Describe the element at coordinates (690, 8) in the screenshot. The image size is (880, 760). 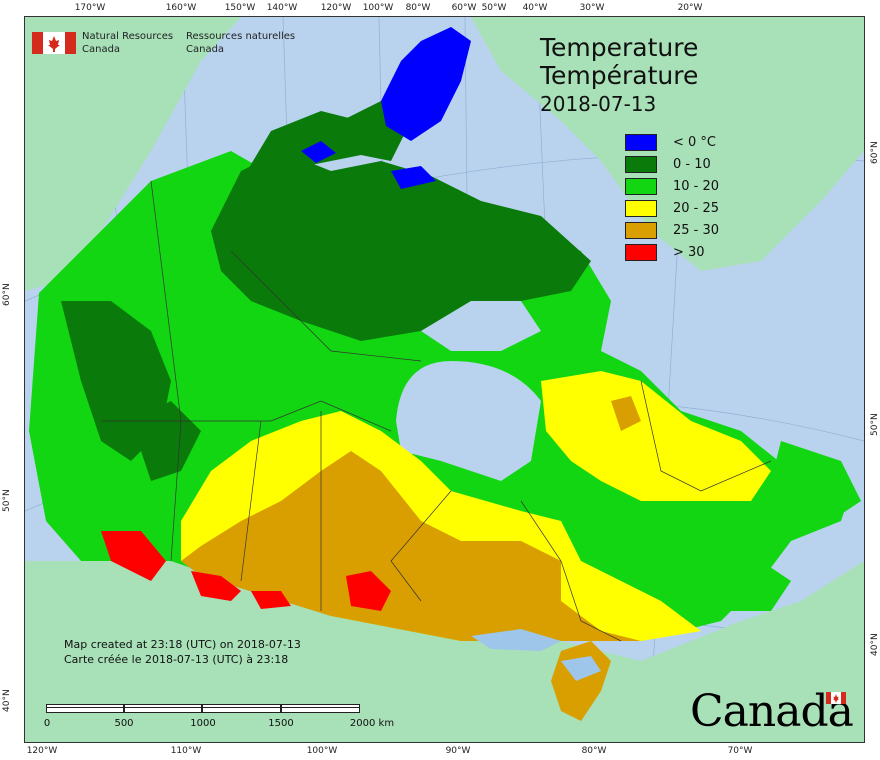
I see `graticule-label-top: 20°W` at that location.